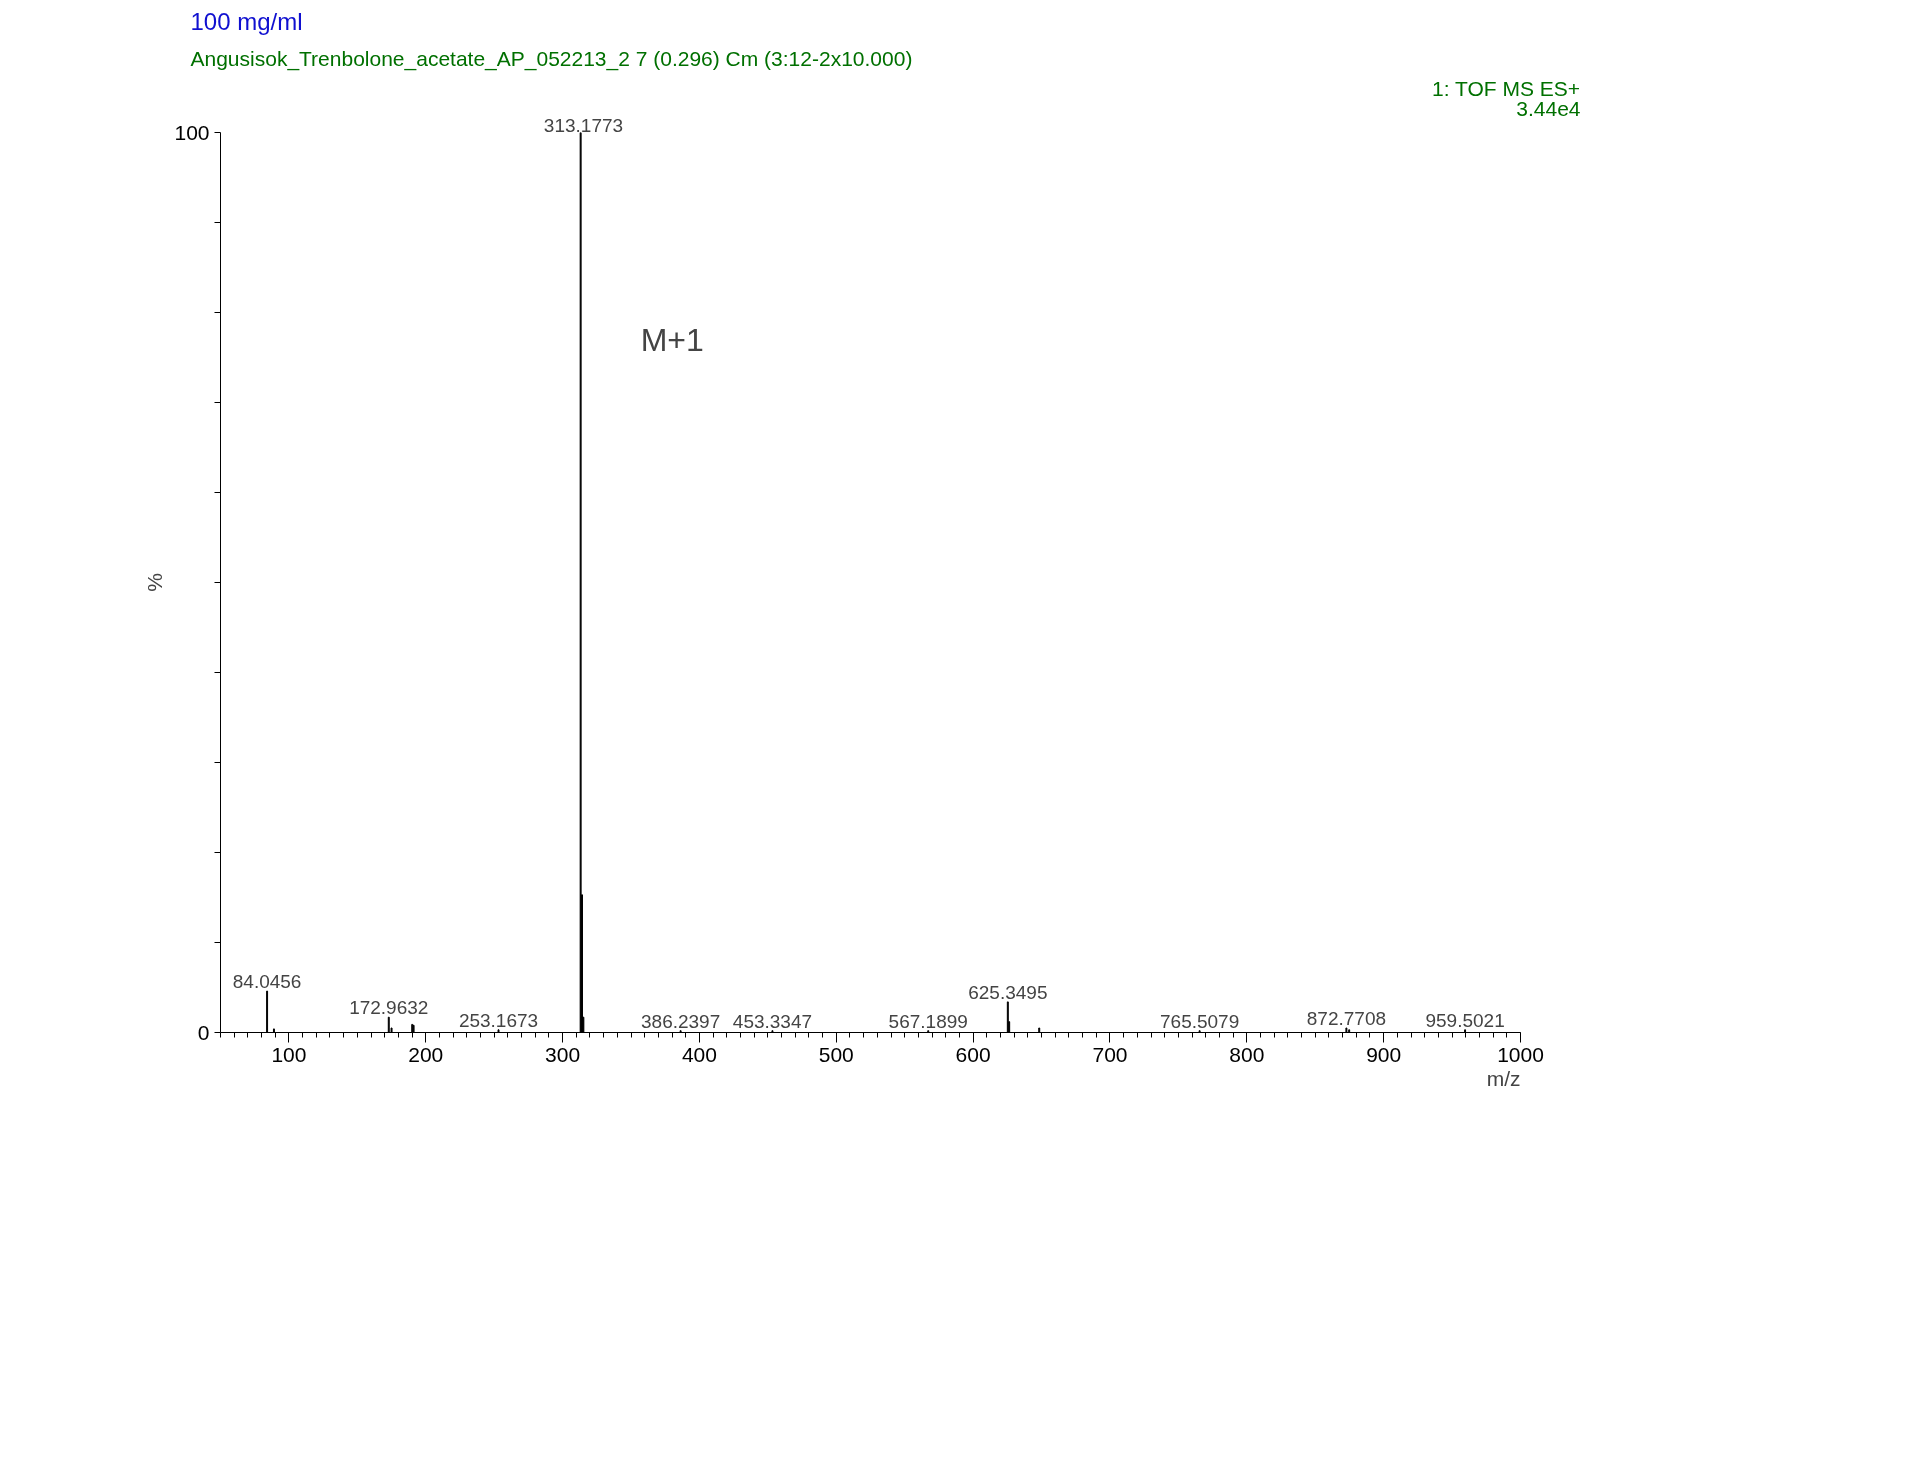  What do you see at coordinates (1346, 1018) in the screenshot?
I see `annotation: 872.7708` at bounding box center [1346, 1018].